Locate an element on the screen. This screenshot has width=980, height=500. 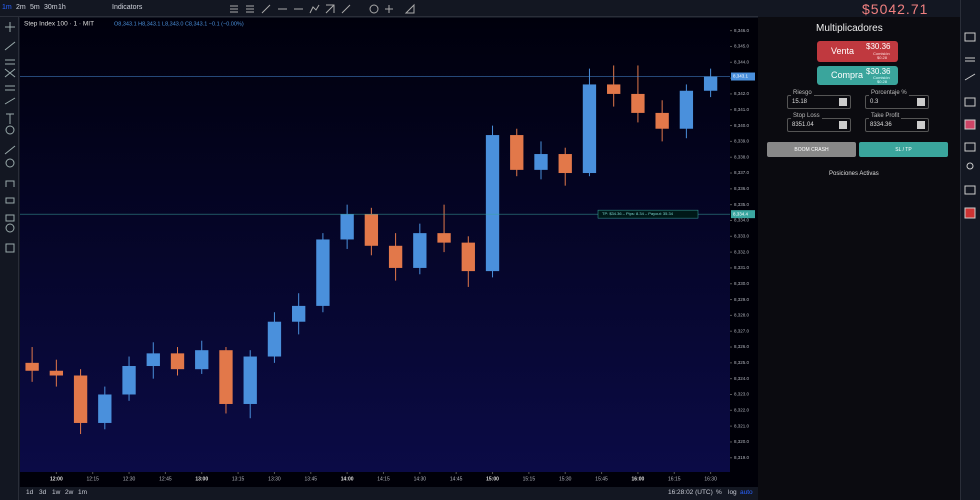
sell-label: Venta is located at coordinates (843, 51).